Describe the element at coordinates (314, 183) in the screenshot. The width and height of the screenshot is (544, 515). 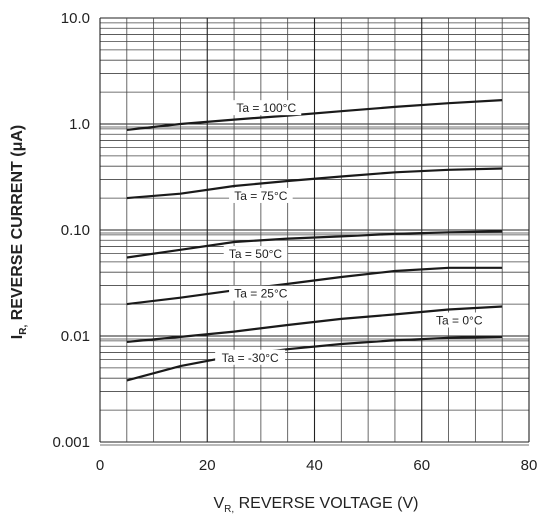
I see `curve-ta-75-c` at that location.